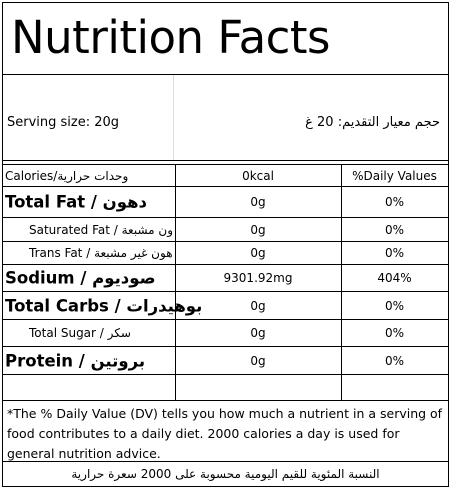 Image resolution: width=452 pixels, height=489 pixels. I want to click on table-row: Trans Fat / هون غير مشبعة 0g 0%, so click(225, 253).